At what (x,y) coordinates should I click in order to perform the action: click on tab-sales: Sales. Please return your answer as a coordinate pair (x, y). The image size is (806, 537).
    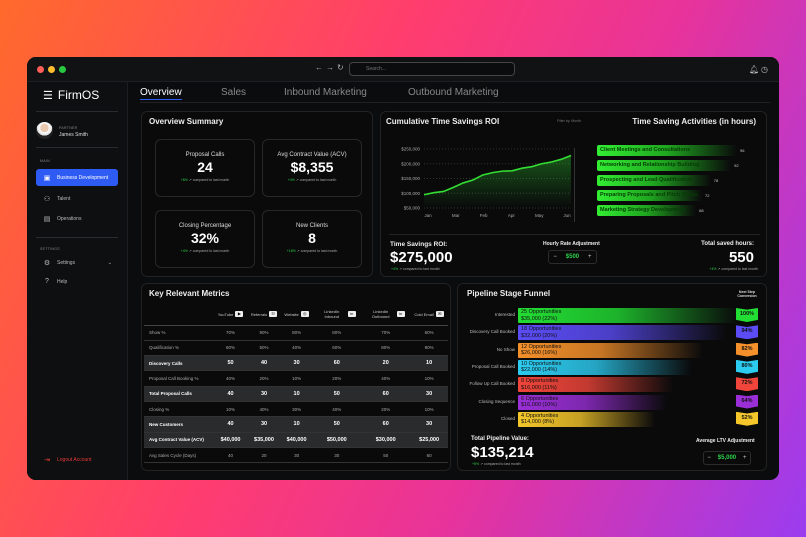
    Looking at the image, I should click on (234, 92).